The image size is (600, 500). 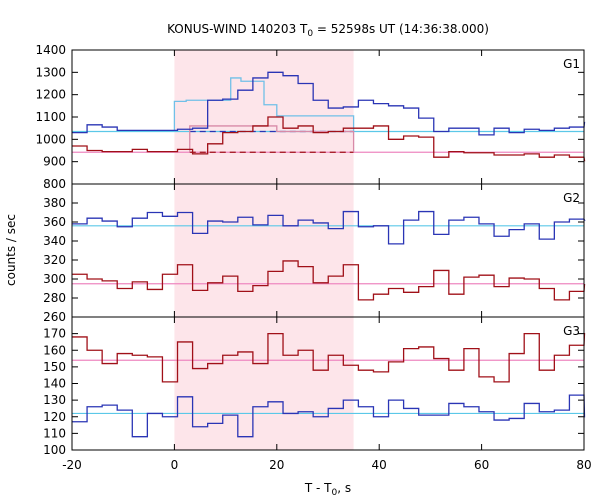 I want to click on y-tick-label-g3: 110, so click(x=54, y=433).